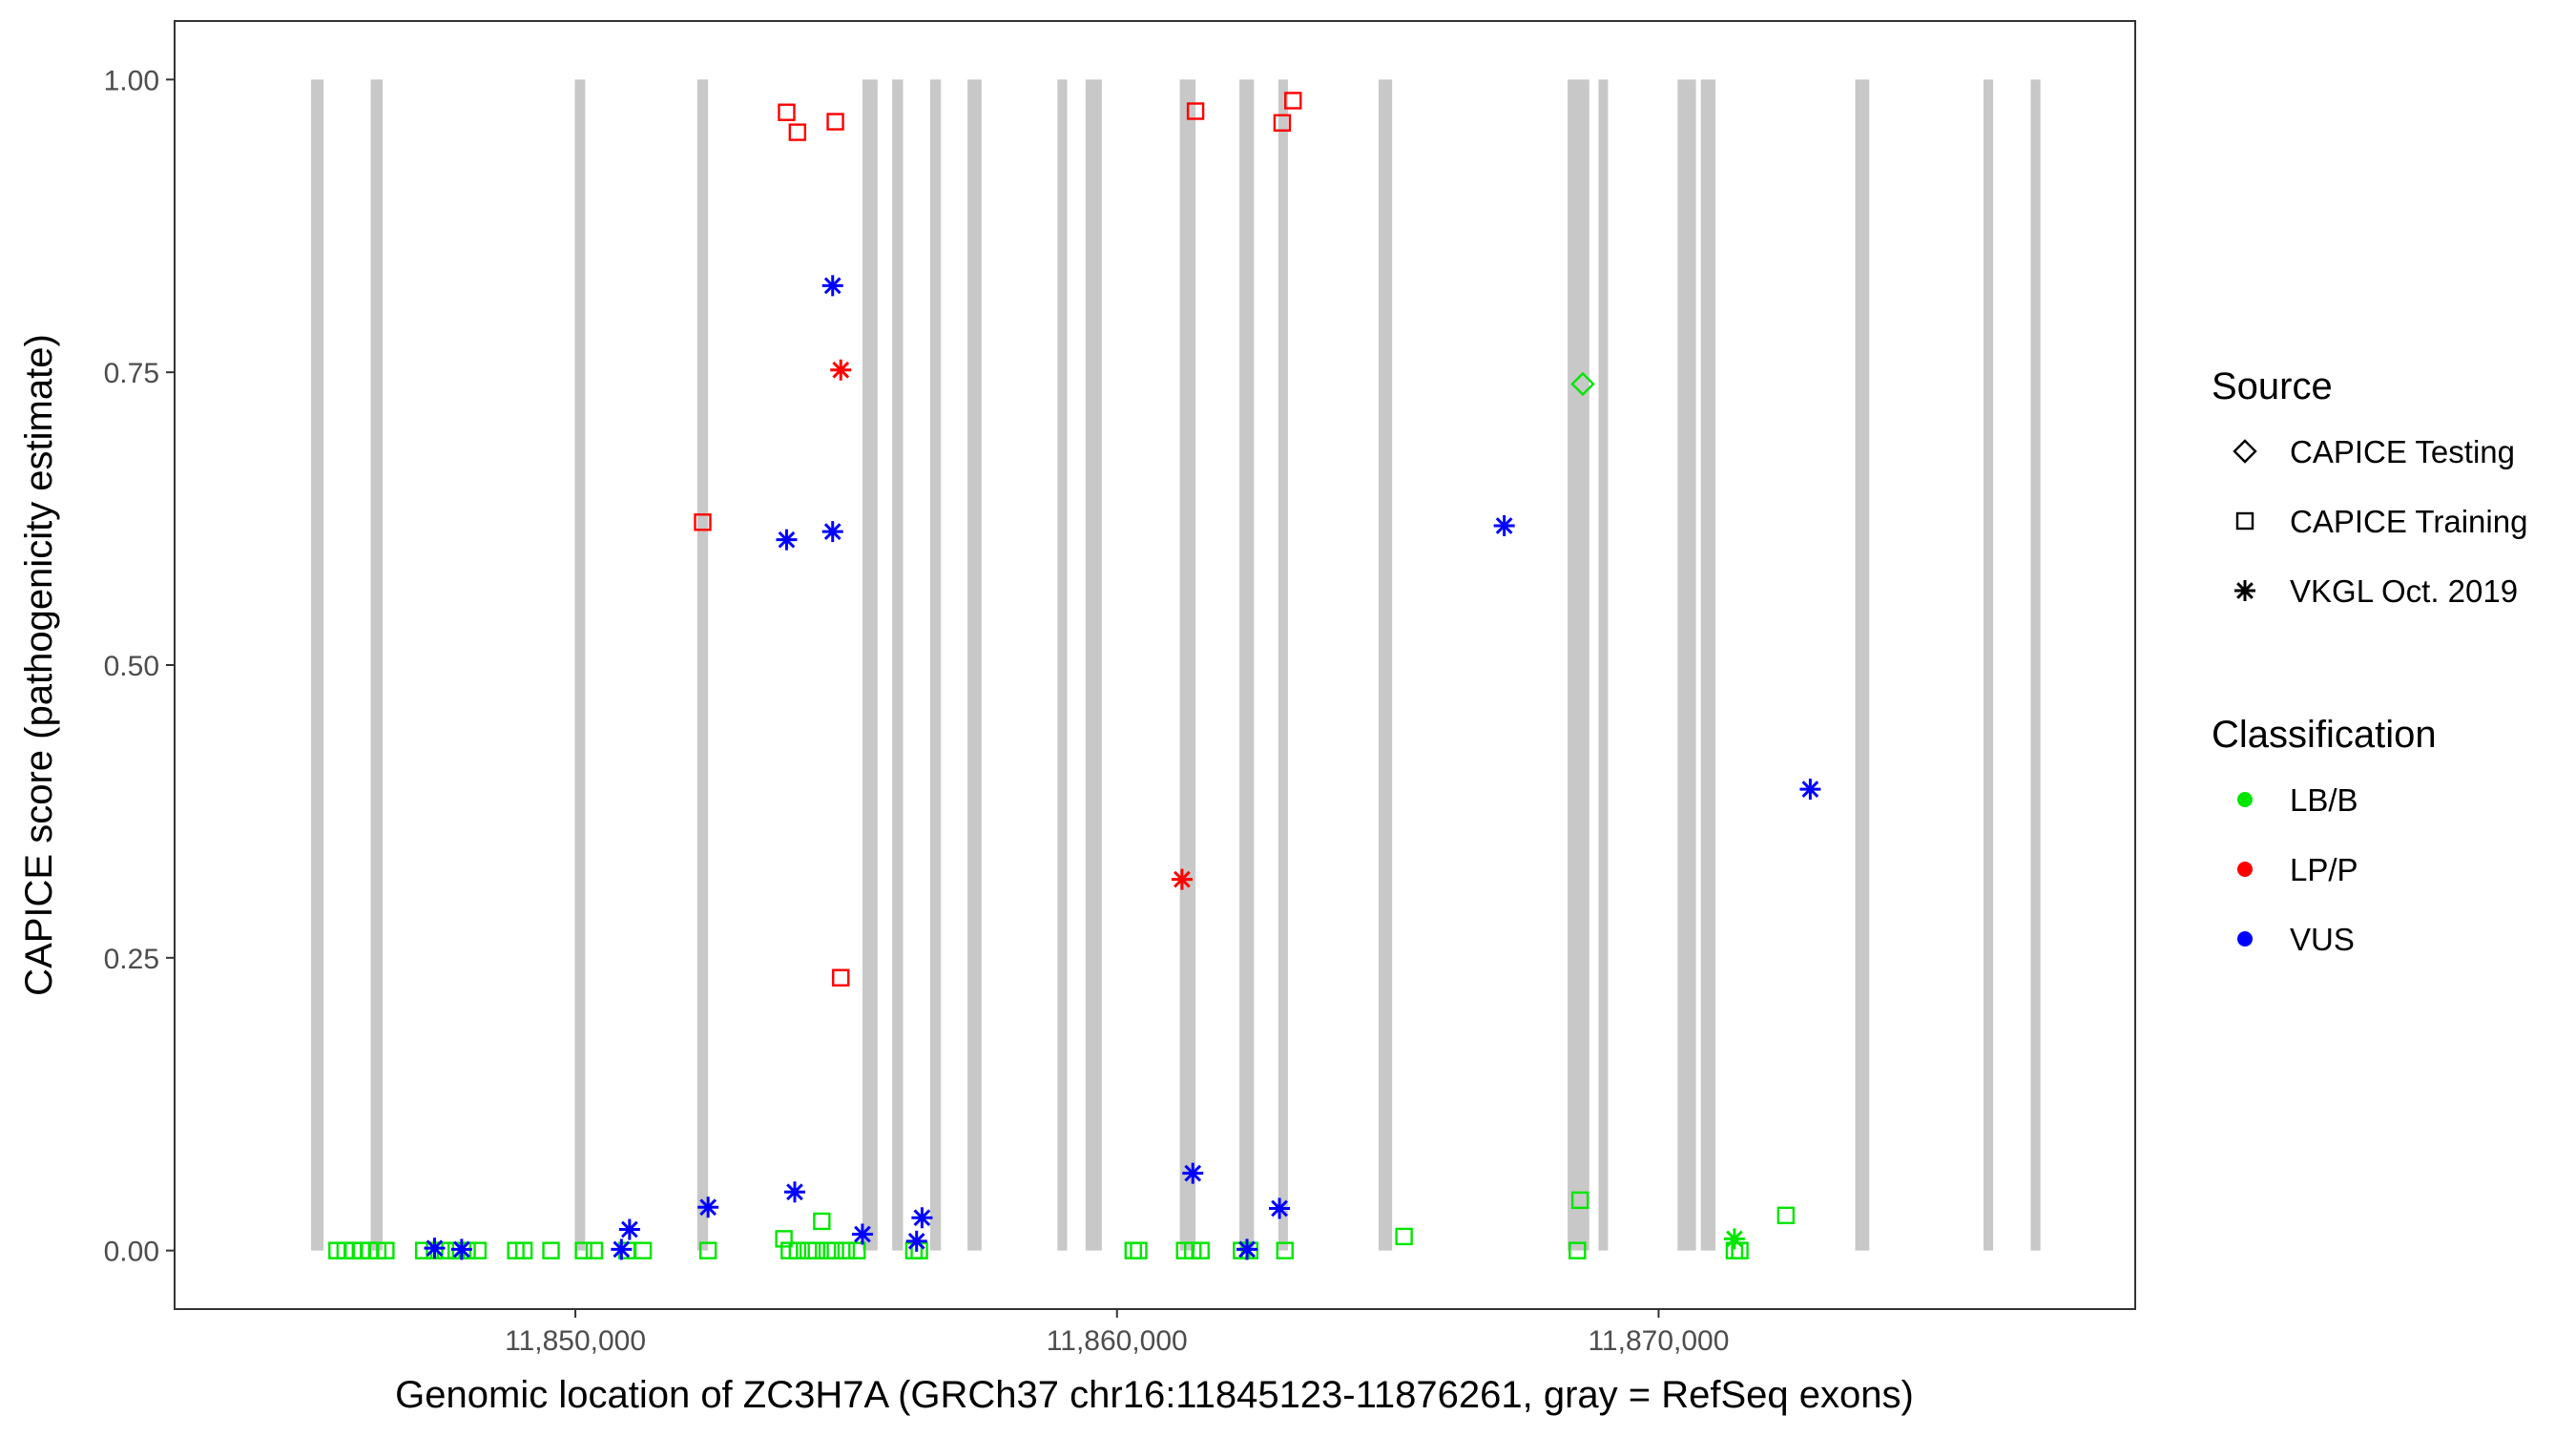  Describe the element at coordinates (2244, 590) in the screenshot. I see `legend-key-asterisk` at that location.